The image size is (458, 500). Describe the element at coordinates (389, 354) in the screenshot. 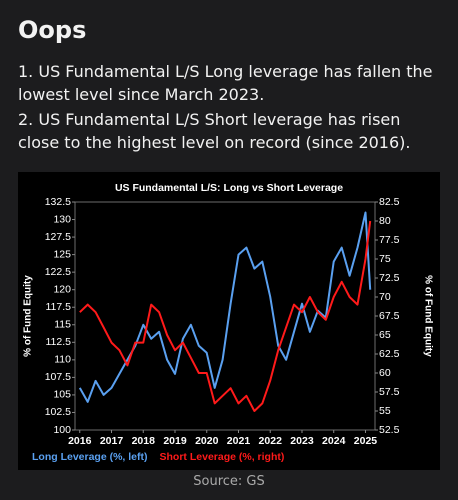

I see `y2-tick-label: 62.5` at that location.